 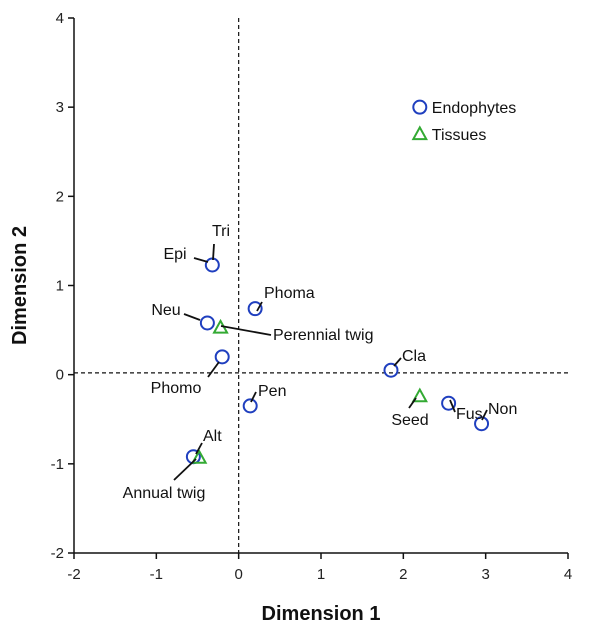 What do you see at coordinates (201, 260) in the screenshot?
I see `point-epi-leader-line` at bounding box center [201, 260].